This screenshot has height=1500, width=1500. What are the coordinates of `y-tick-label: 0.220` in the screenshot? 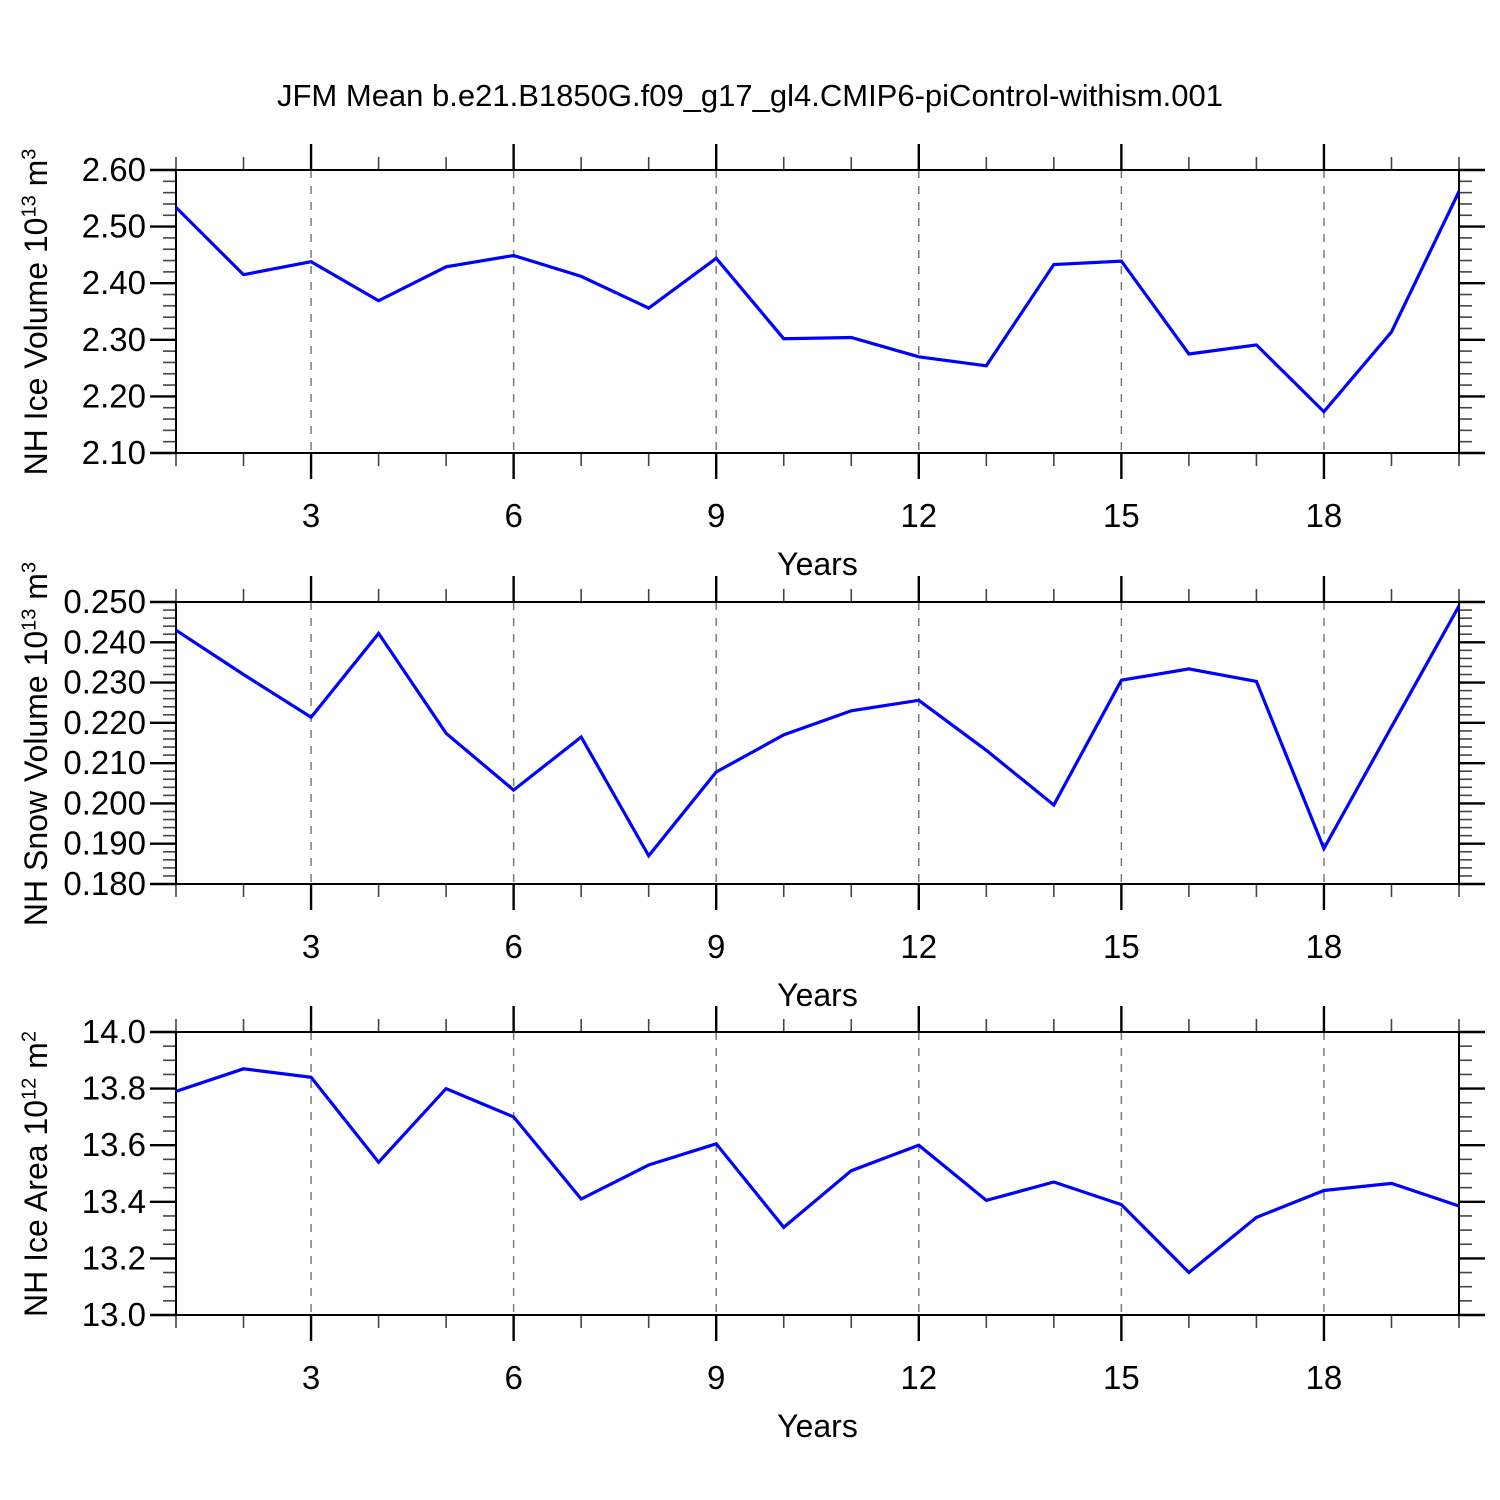 It's located at (104, 722).